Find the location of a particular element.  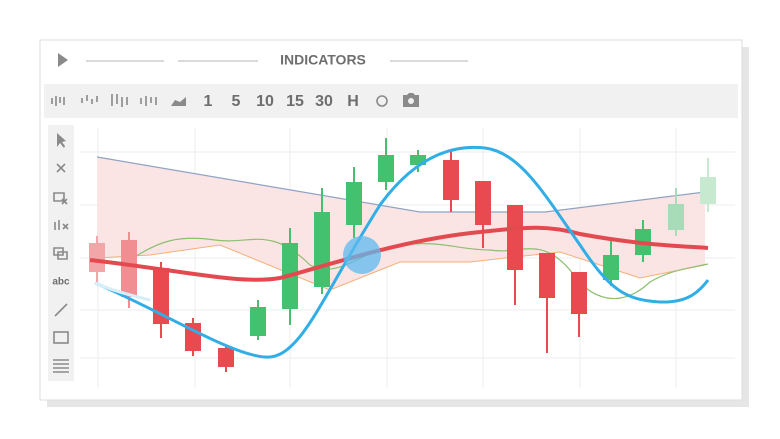

cursor-tool is located at coordinates (61, 140).